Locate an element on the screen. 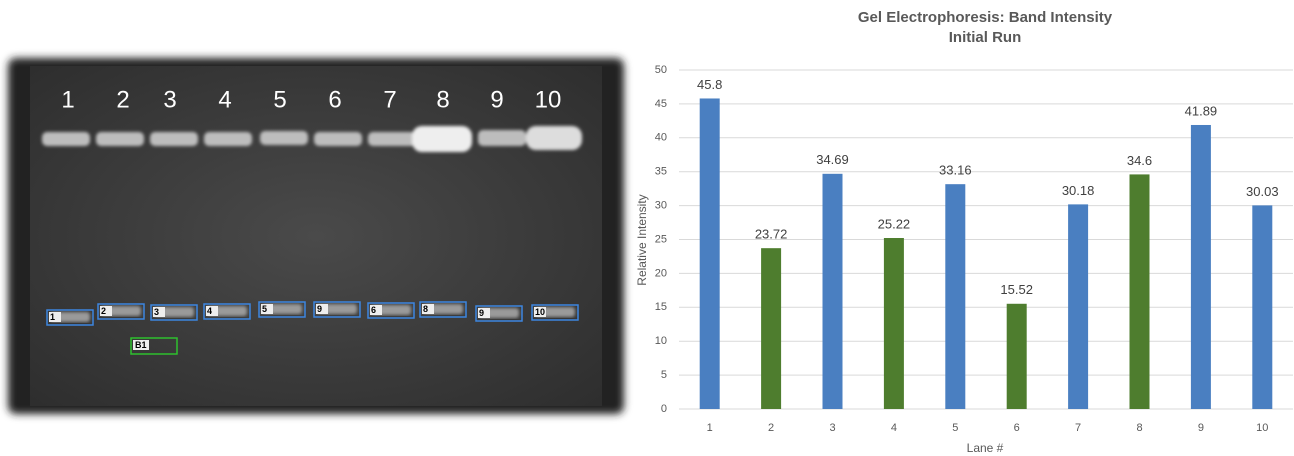 This screenshot has height=456, width=1294. x-tick-label: 7 is located at coordinates (1078, 428).